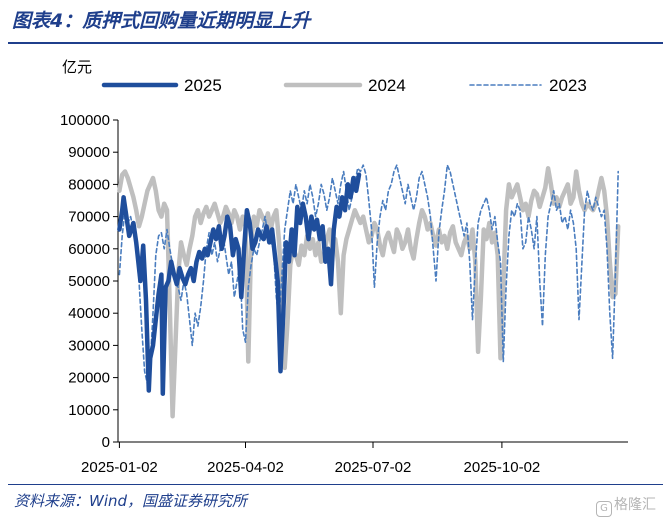 The height and width of the screenshot is (522, 669). Describe the element at coordinates (344, 85) in the screenshot. I see `legend: 2025 2024 2023` at that location.